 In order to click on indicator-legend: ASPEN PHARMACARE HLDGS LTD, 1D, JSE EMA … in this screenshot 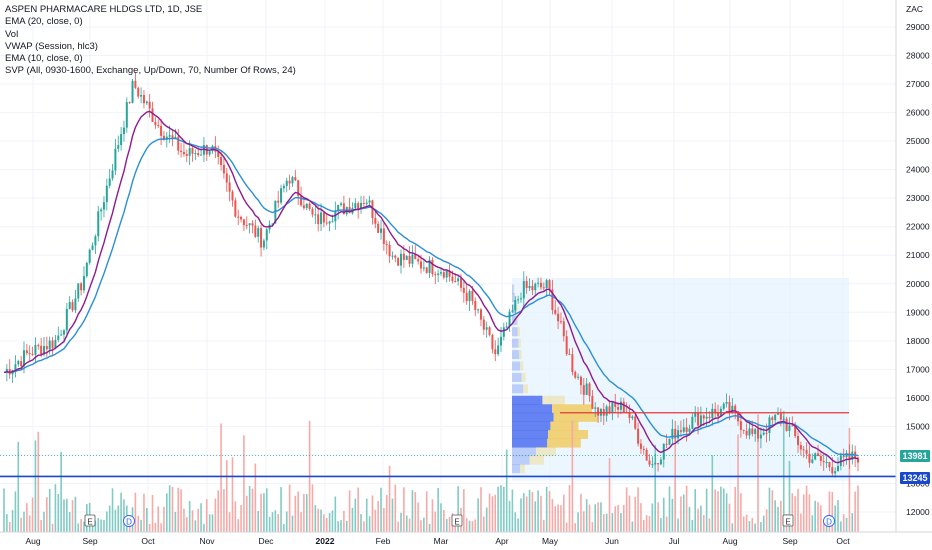, I will do `click(150, 41)`.